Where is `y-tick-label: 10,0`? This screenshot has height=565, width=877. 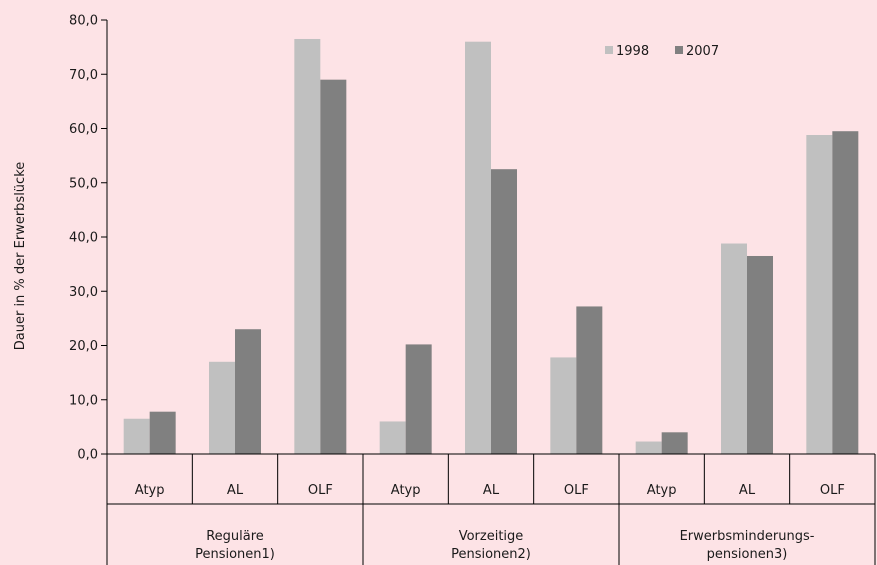
y-tick-label: 10,0 is located at coordinates (83, 400).